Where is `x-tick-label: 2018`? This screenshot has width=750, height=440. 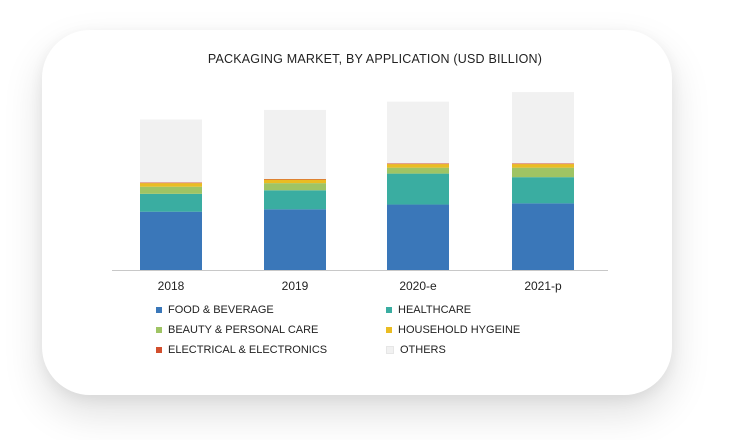
x-tick-label: 2018 is located at coordinates (171, 286).